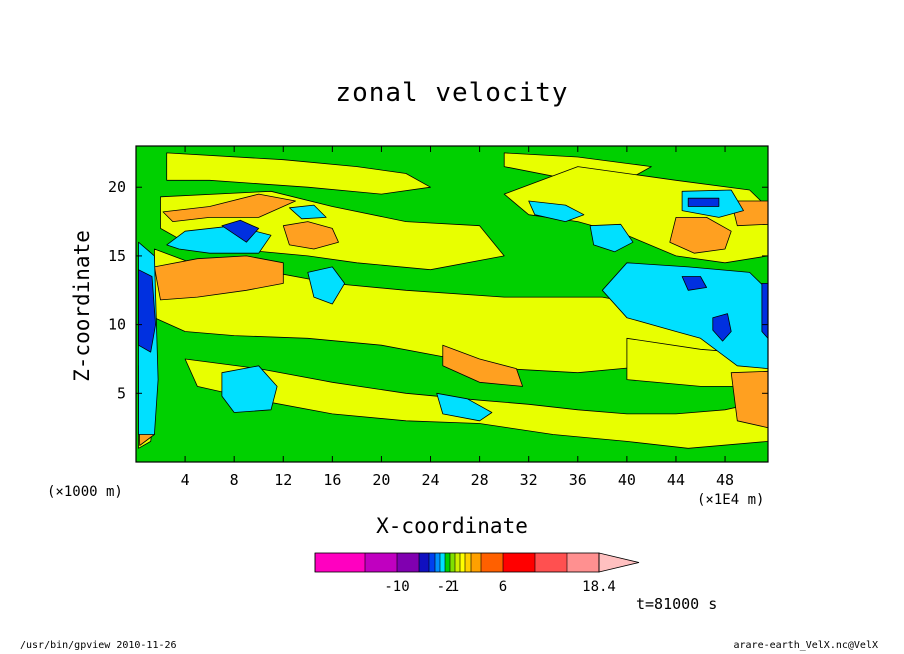  Describe the element at coordinates (234, 480) in the screenshot. I see `x-tick-label: 8` at that location.